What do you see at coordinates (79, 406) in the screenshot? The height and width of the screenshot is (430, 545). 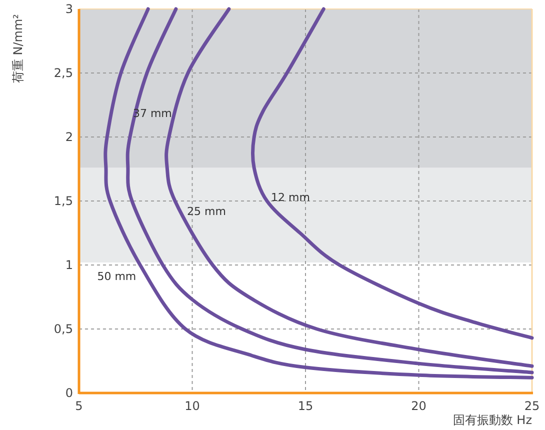 I see `x-tick-label: 5` at bounding box center [79, 406].